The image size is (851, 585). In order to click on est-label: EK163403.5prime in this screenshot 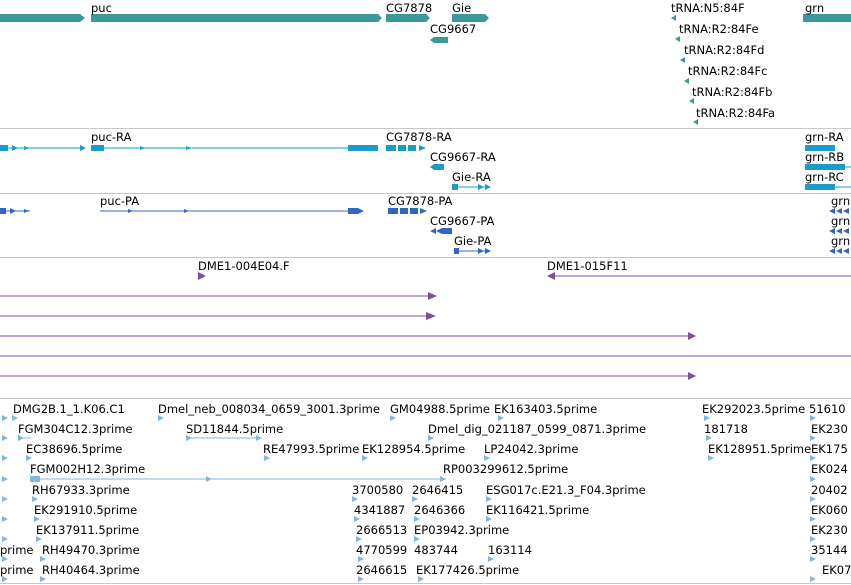, I will do `click(546, 409)`.